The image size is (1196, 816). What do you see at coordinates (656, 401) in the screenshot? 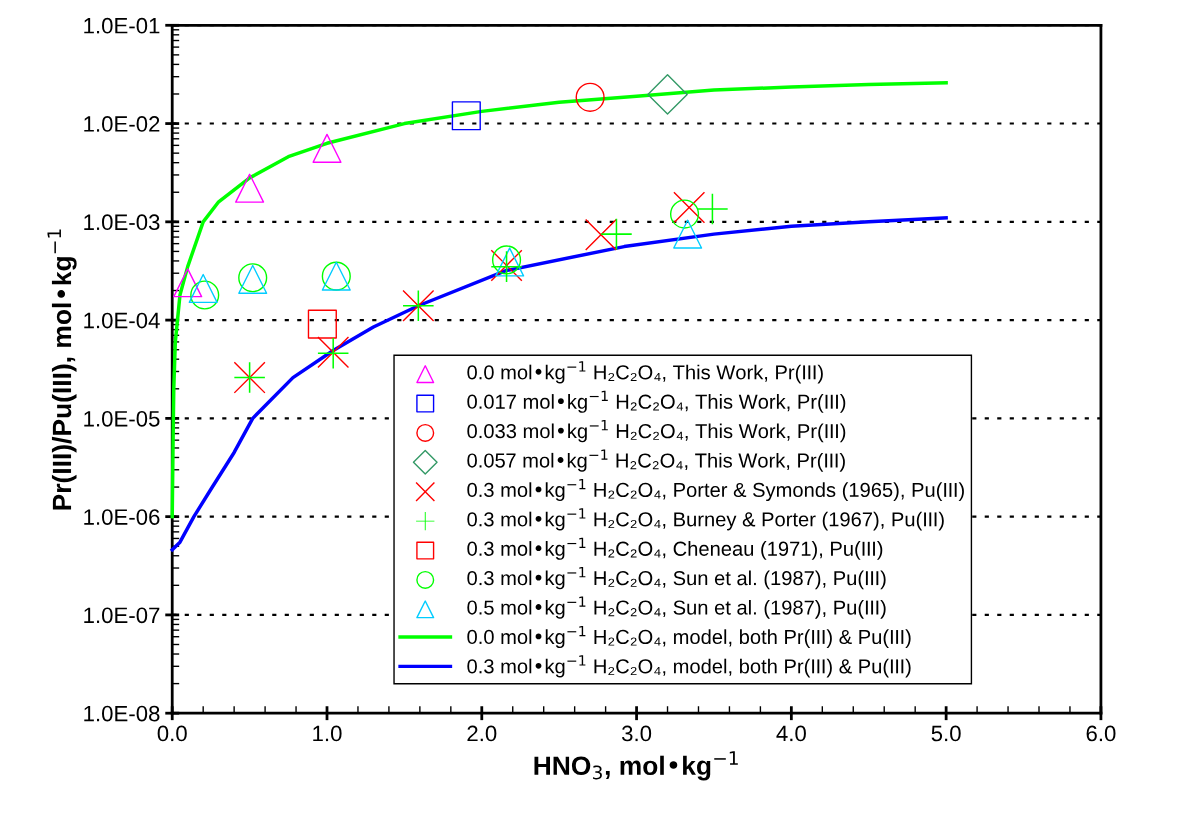
I see `legend-label: 0.017 mol•kg$^{−1}$ H₂C₂O₄, This Work, Pr(III)` at bounding box center [656, 401].